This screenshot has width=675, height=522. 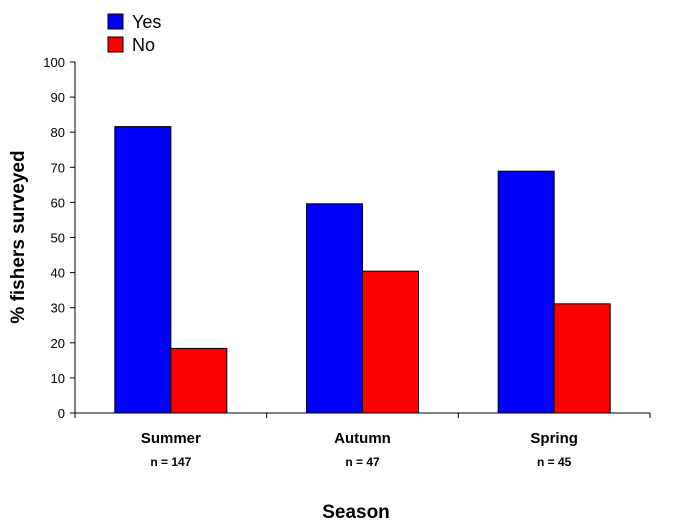 What do you see at coordinates (58, 167) in the screenshot?
I see `y-tick-label: 70` at bounding box center [58, 167].